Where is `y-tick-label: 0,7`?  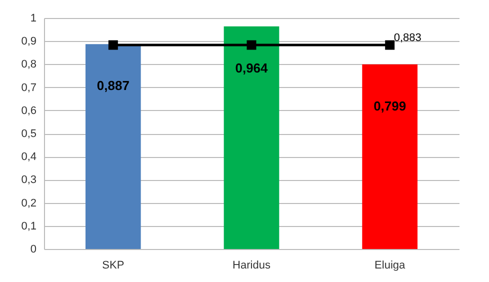 y-tick-label: 0,7 is located at coordinates (28, 88).